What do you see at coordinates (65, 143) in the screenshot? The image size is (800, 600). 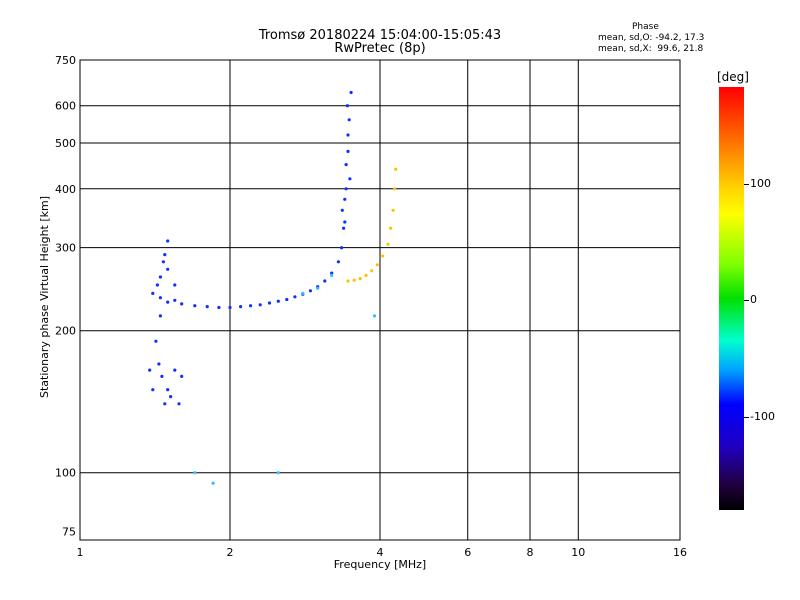 I see `y-tick-label: 500` at bounding box center [65, 143].